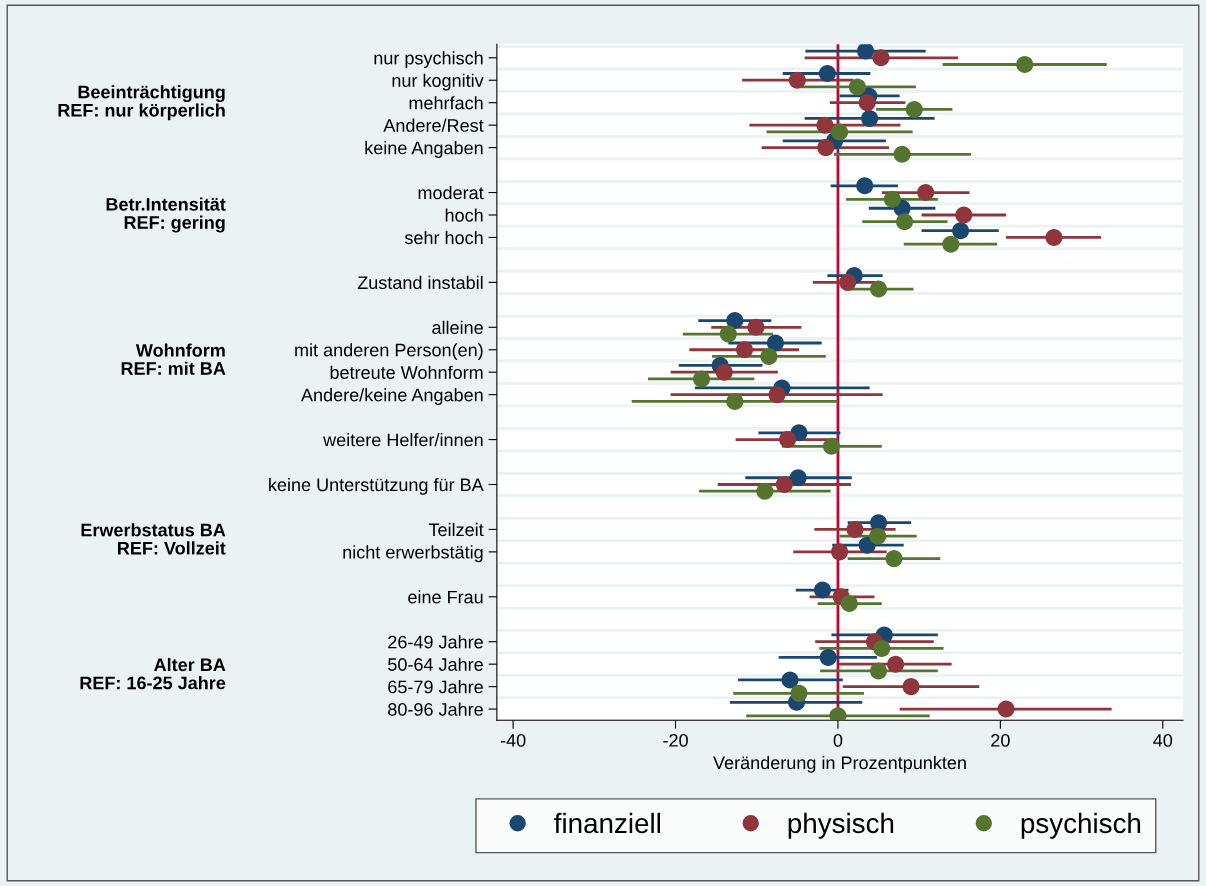  I want to click on y-tick-label: keine Unterstützung für BA, so click(376, 486).